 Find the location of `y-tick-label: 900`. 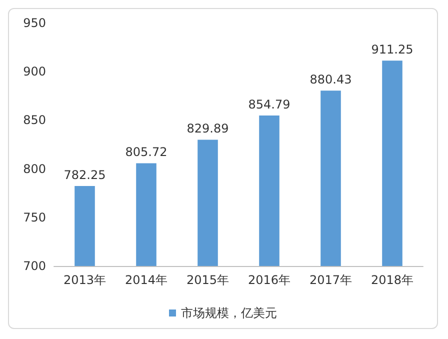

y-tick-label: 900 is located at coordinates (34, 71).